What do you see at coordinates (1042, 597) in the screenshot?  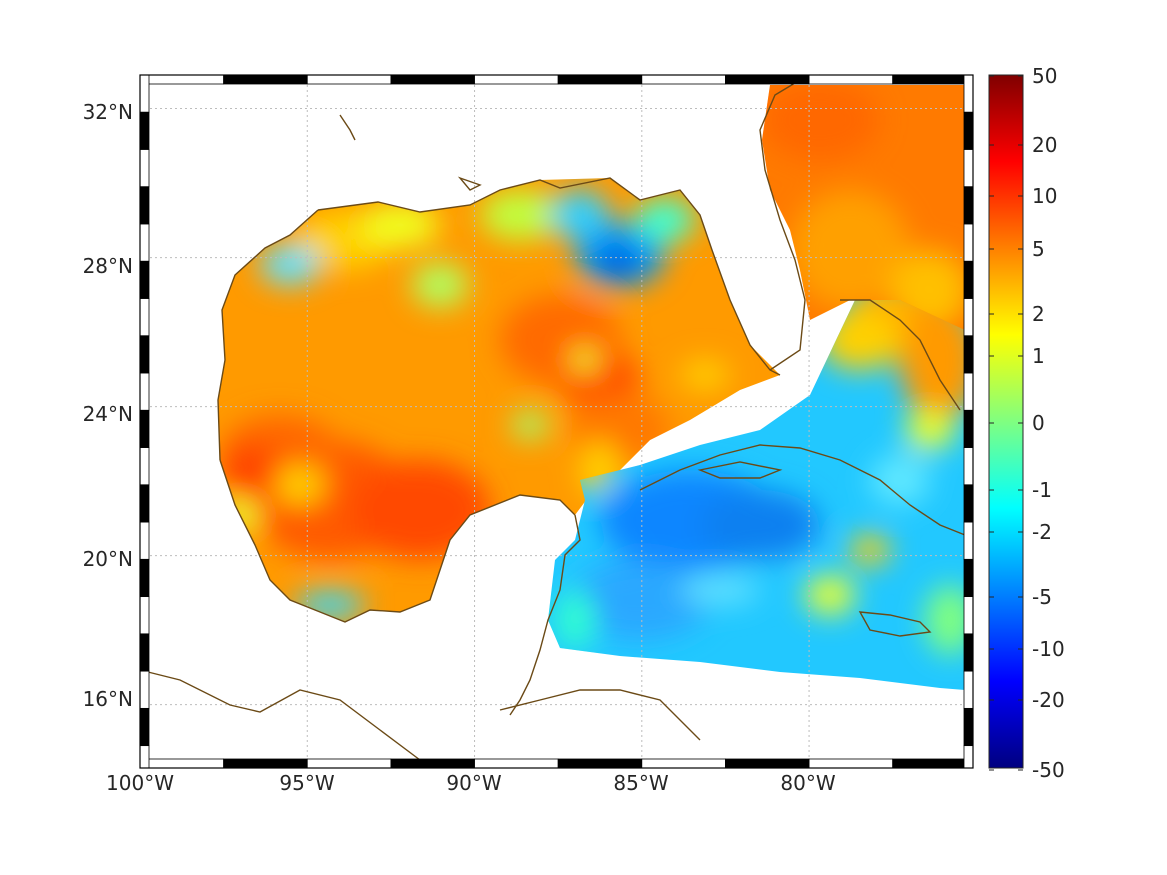 I see `colorbar-tick-label: -5` at bounding box center [1042, 597].